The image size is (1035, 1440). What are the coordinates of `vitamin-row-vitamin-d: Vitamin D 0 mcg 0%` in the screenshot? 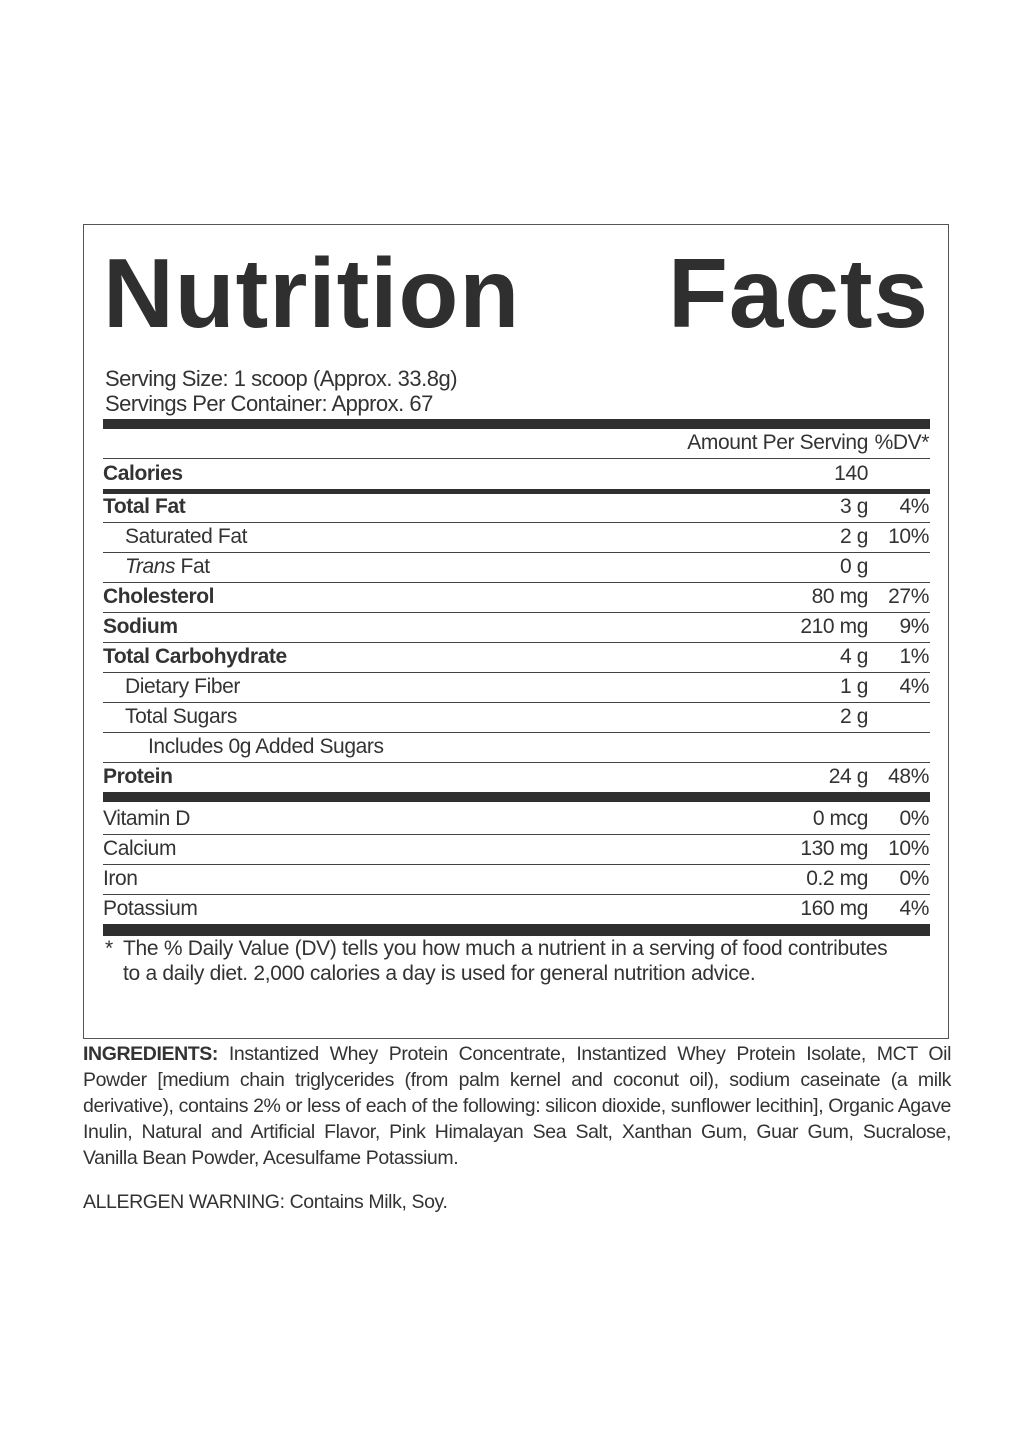 It's located at (516, 819).